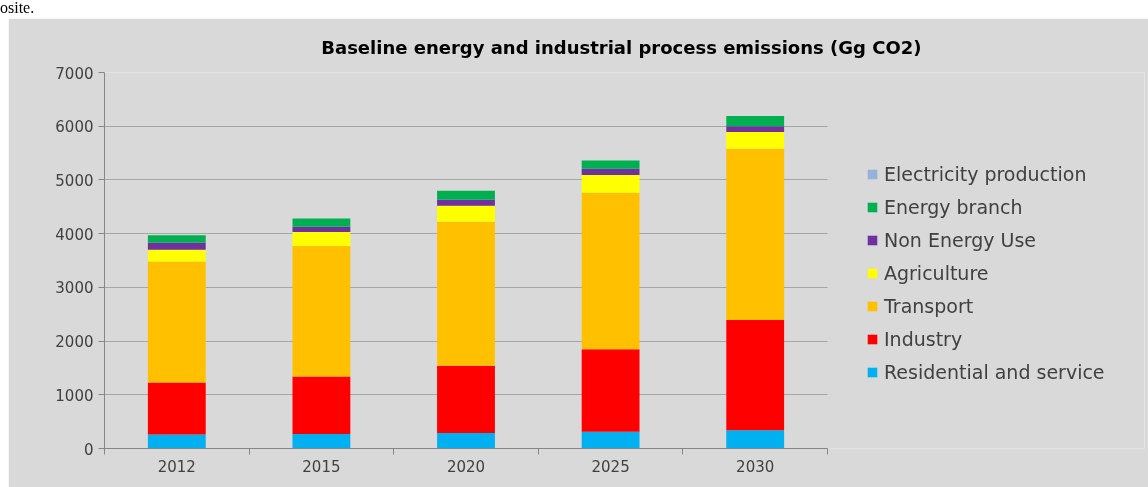 The width and height of the screenshot is (1148, 487). I want to click on legend-label: Transport, so click(929, 306).